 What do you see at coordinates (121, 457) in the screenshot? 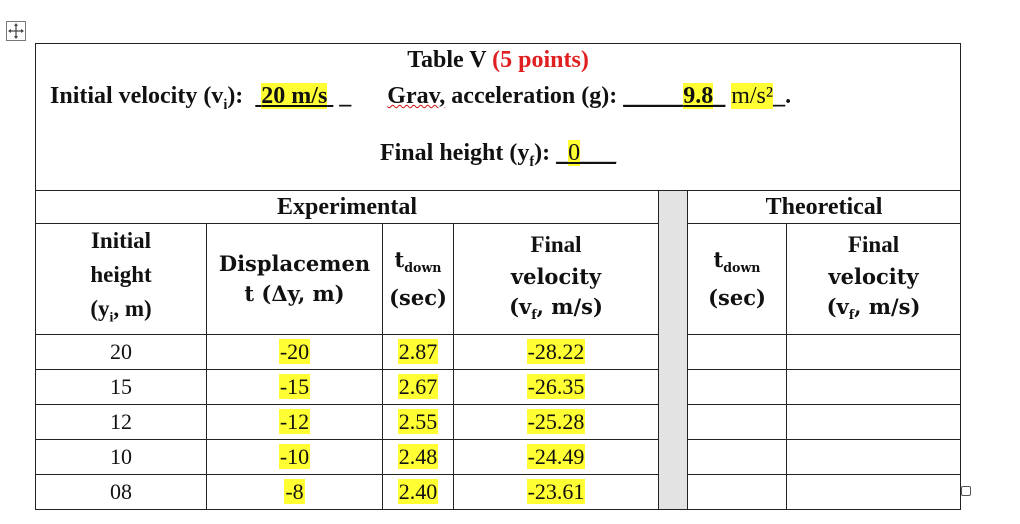
I see `cell-height: 10` at bounding box center [121, 457].